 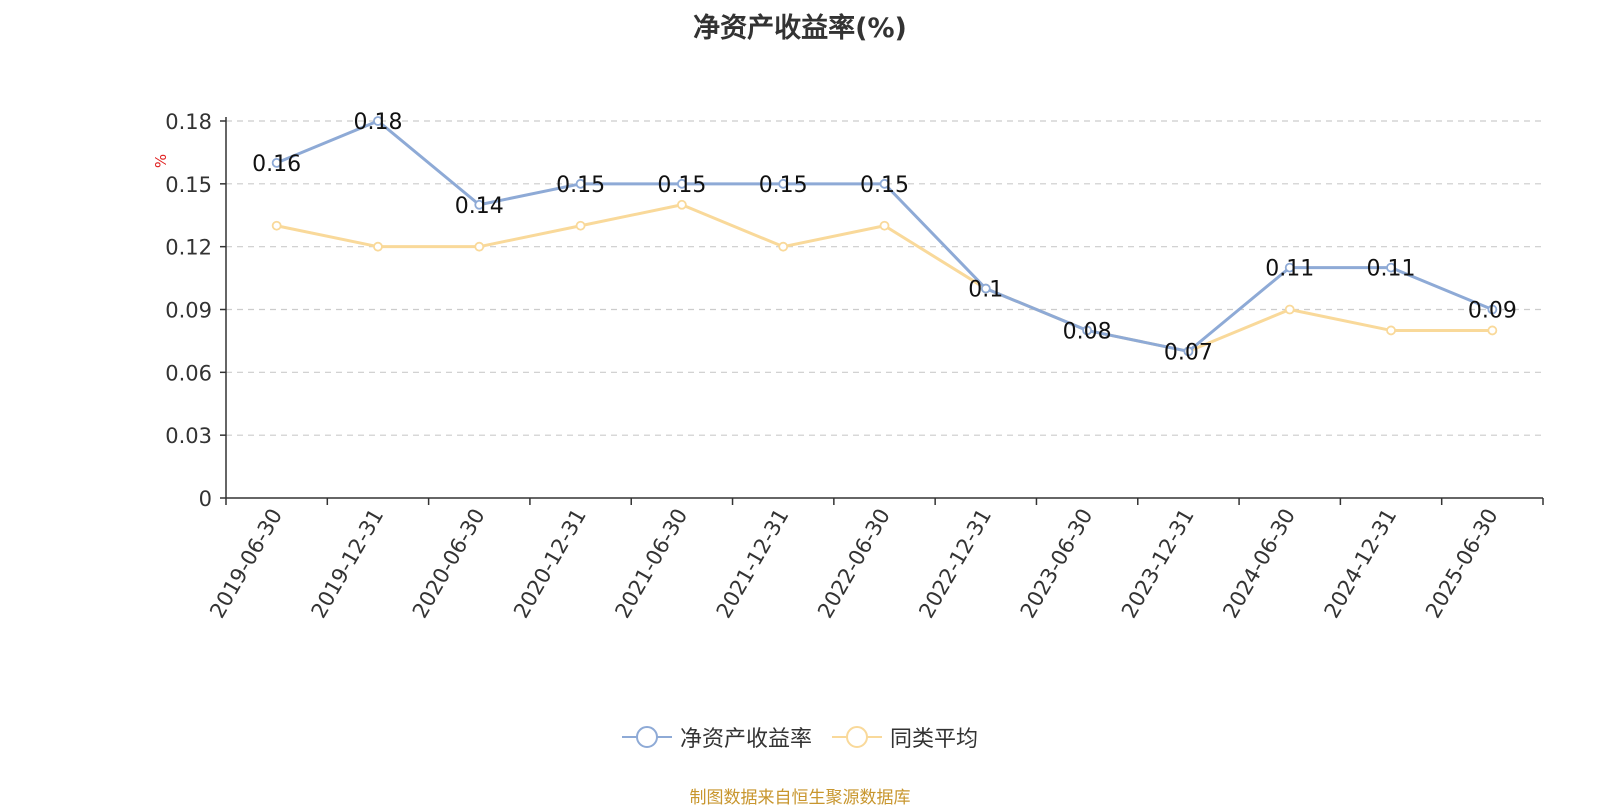 I want to click on legend-label-peer-average: 同类平均, so click(x=934, y=739).